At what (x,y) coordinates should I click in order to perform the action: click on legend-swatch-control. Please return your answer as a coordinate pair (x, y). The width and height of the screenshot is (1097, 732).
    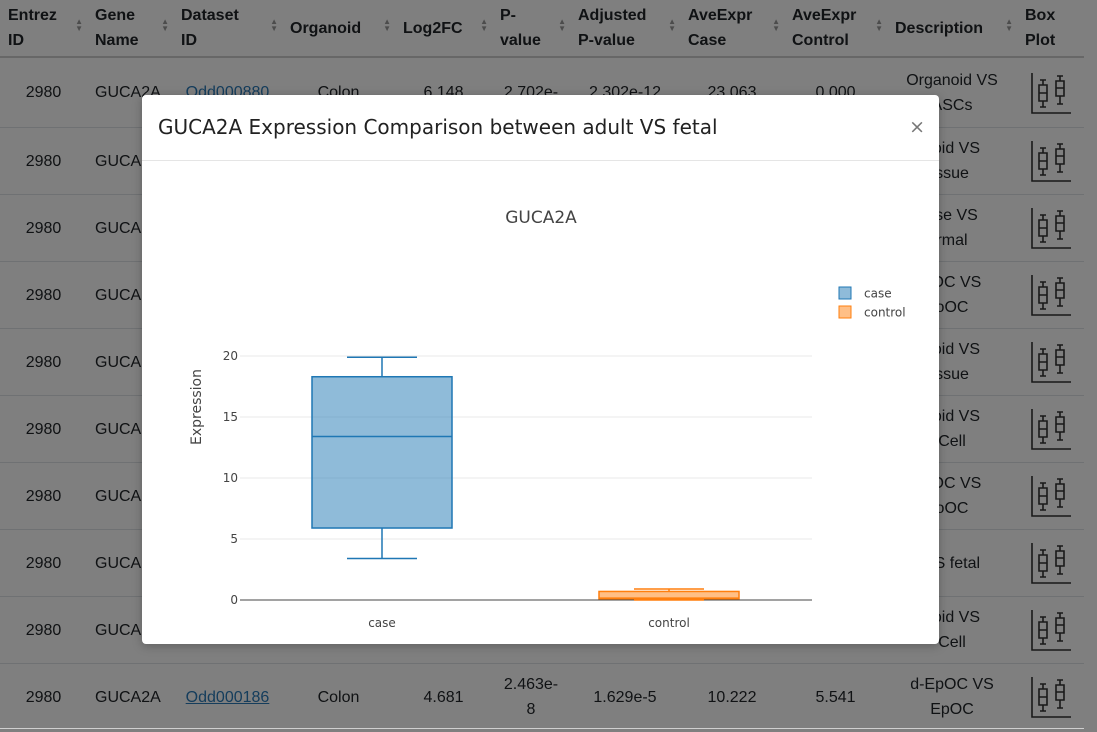
    Looking at the image, I should click on (845, 312).